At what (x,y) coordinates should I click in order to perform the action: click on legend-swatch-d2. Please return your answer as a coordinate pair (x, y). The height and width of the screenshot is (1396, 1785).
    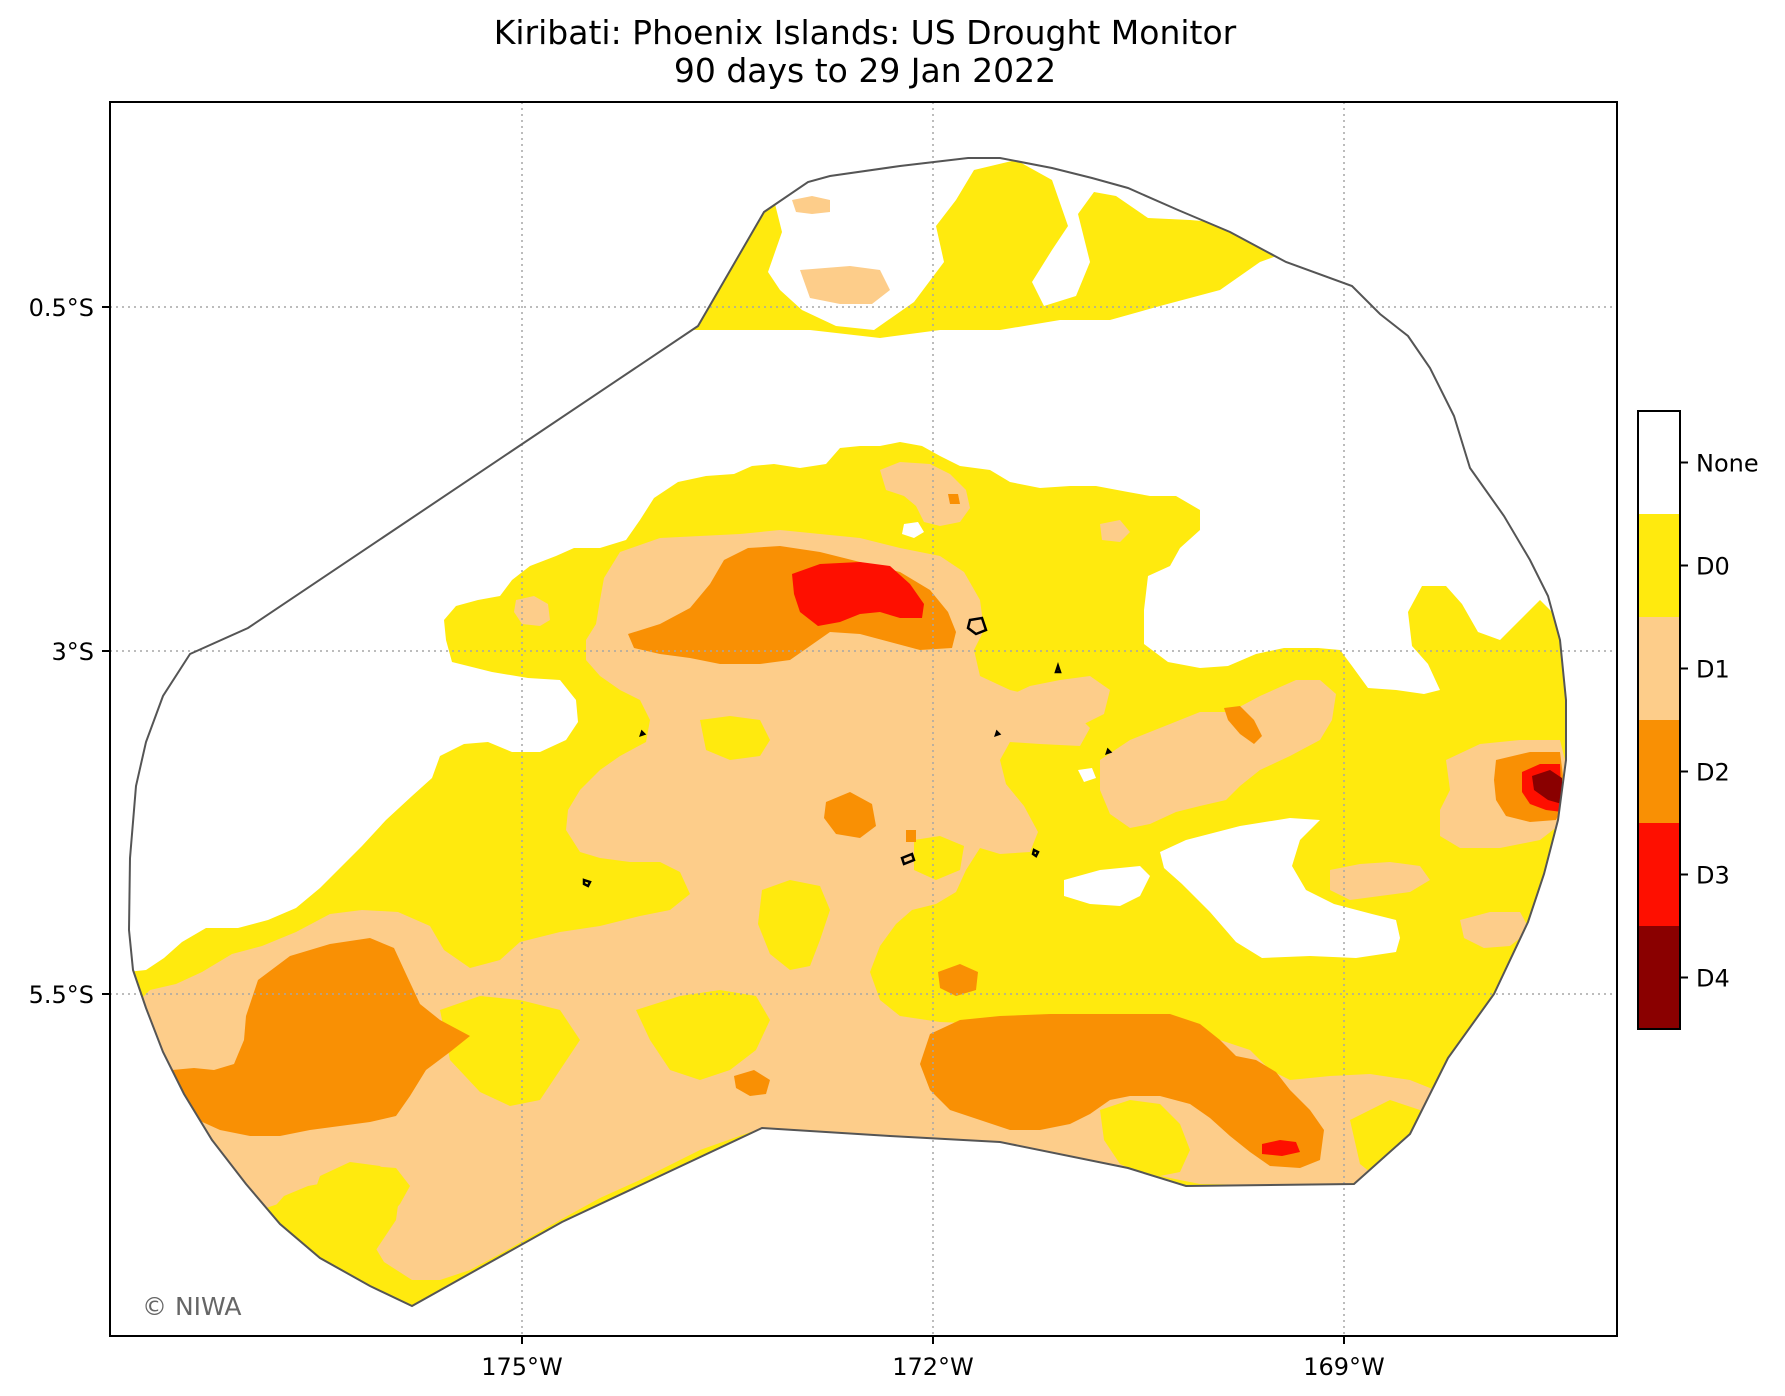
    Looking at the image, I should click on (1659, 771).